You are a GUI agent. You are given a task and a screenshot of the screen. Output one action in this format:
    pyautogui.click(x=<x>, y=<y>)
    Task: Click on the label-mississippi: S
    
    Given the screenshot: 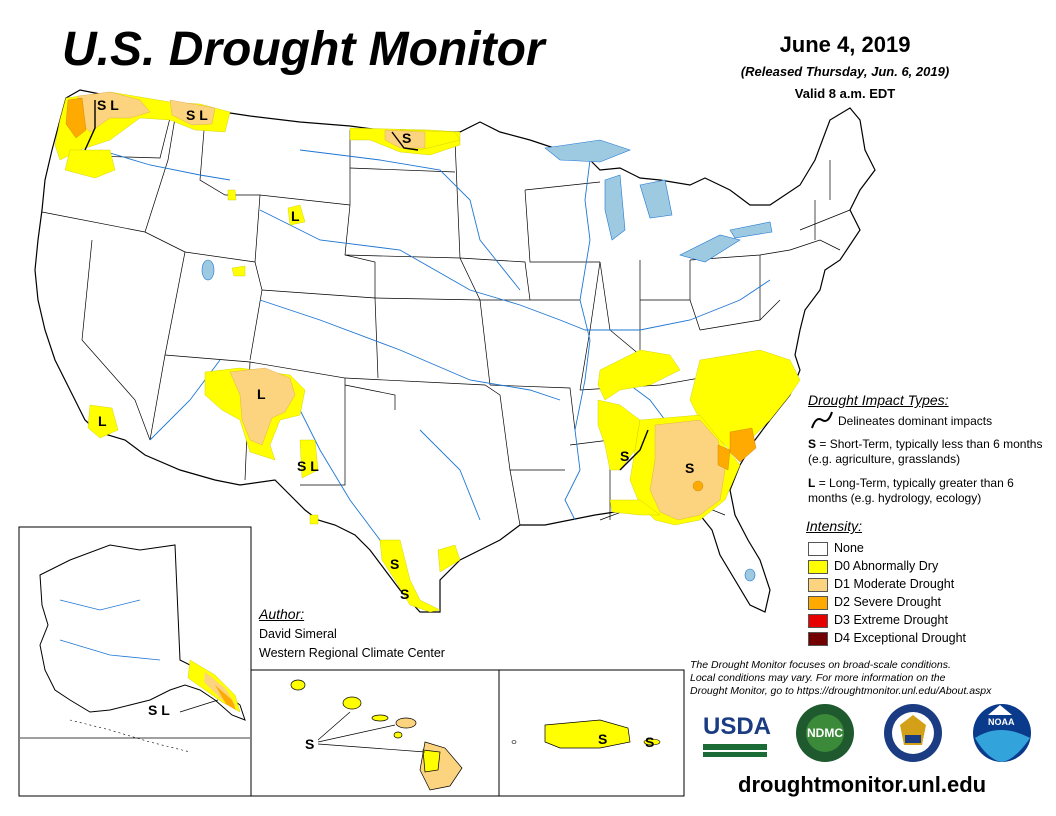 What is the action you would take?
    pyautogui.click(x=625, y=456)
    